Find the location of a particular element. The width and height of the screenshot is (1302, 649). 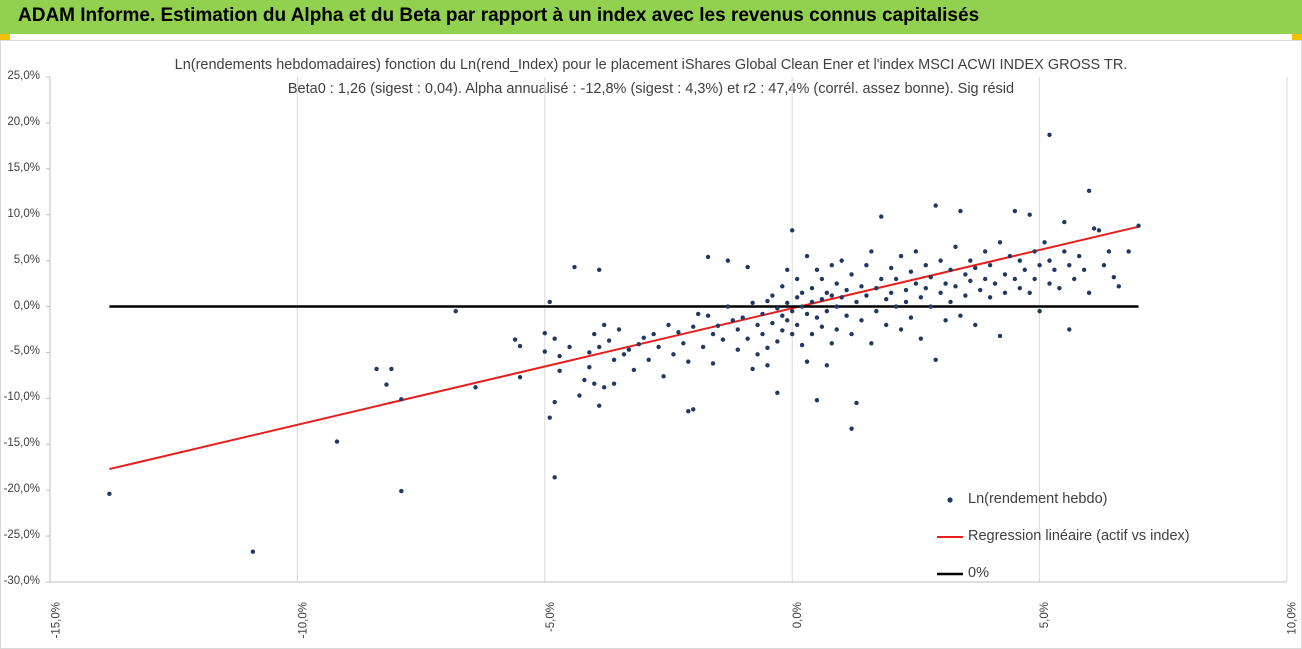

legend-label: 0% is located at coordinates (978, 573).